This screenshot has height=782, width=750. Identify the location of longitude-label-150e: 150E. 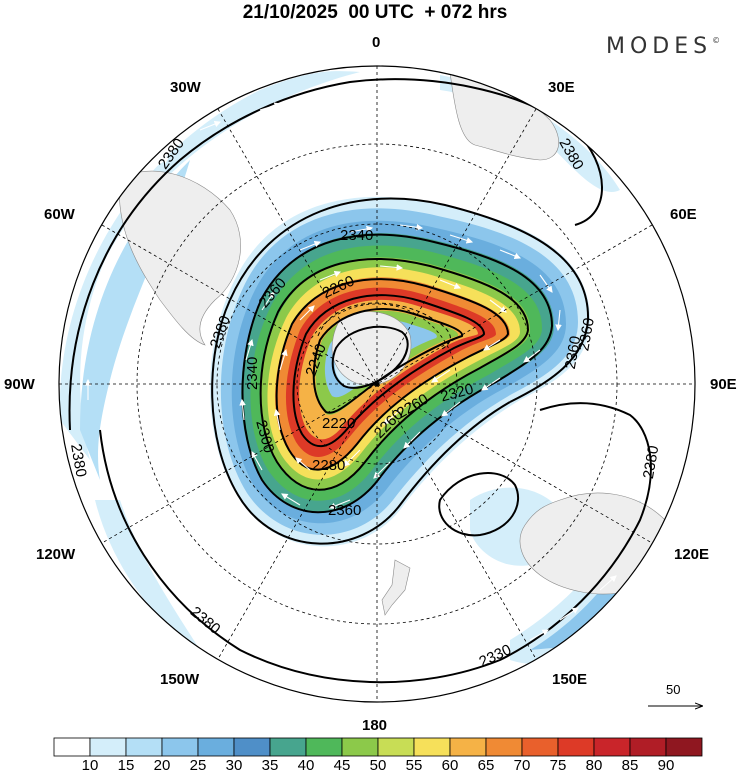
(570, 679).